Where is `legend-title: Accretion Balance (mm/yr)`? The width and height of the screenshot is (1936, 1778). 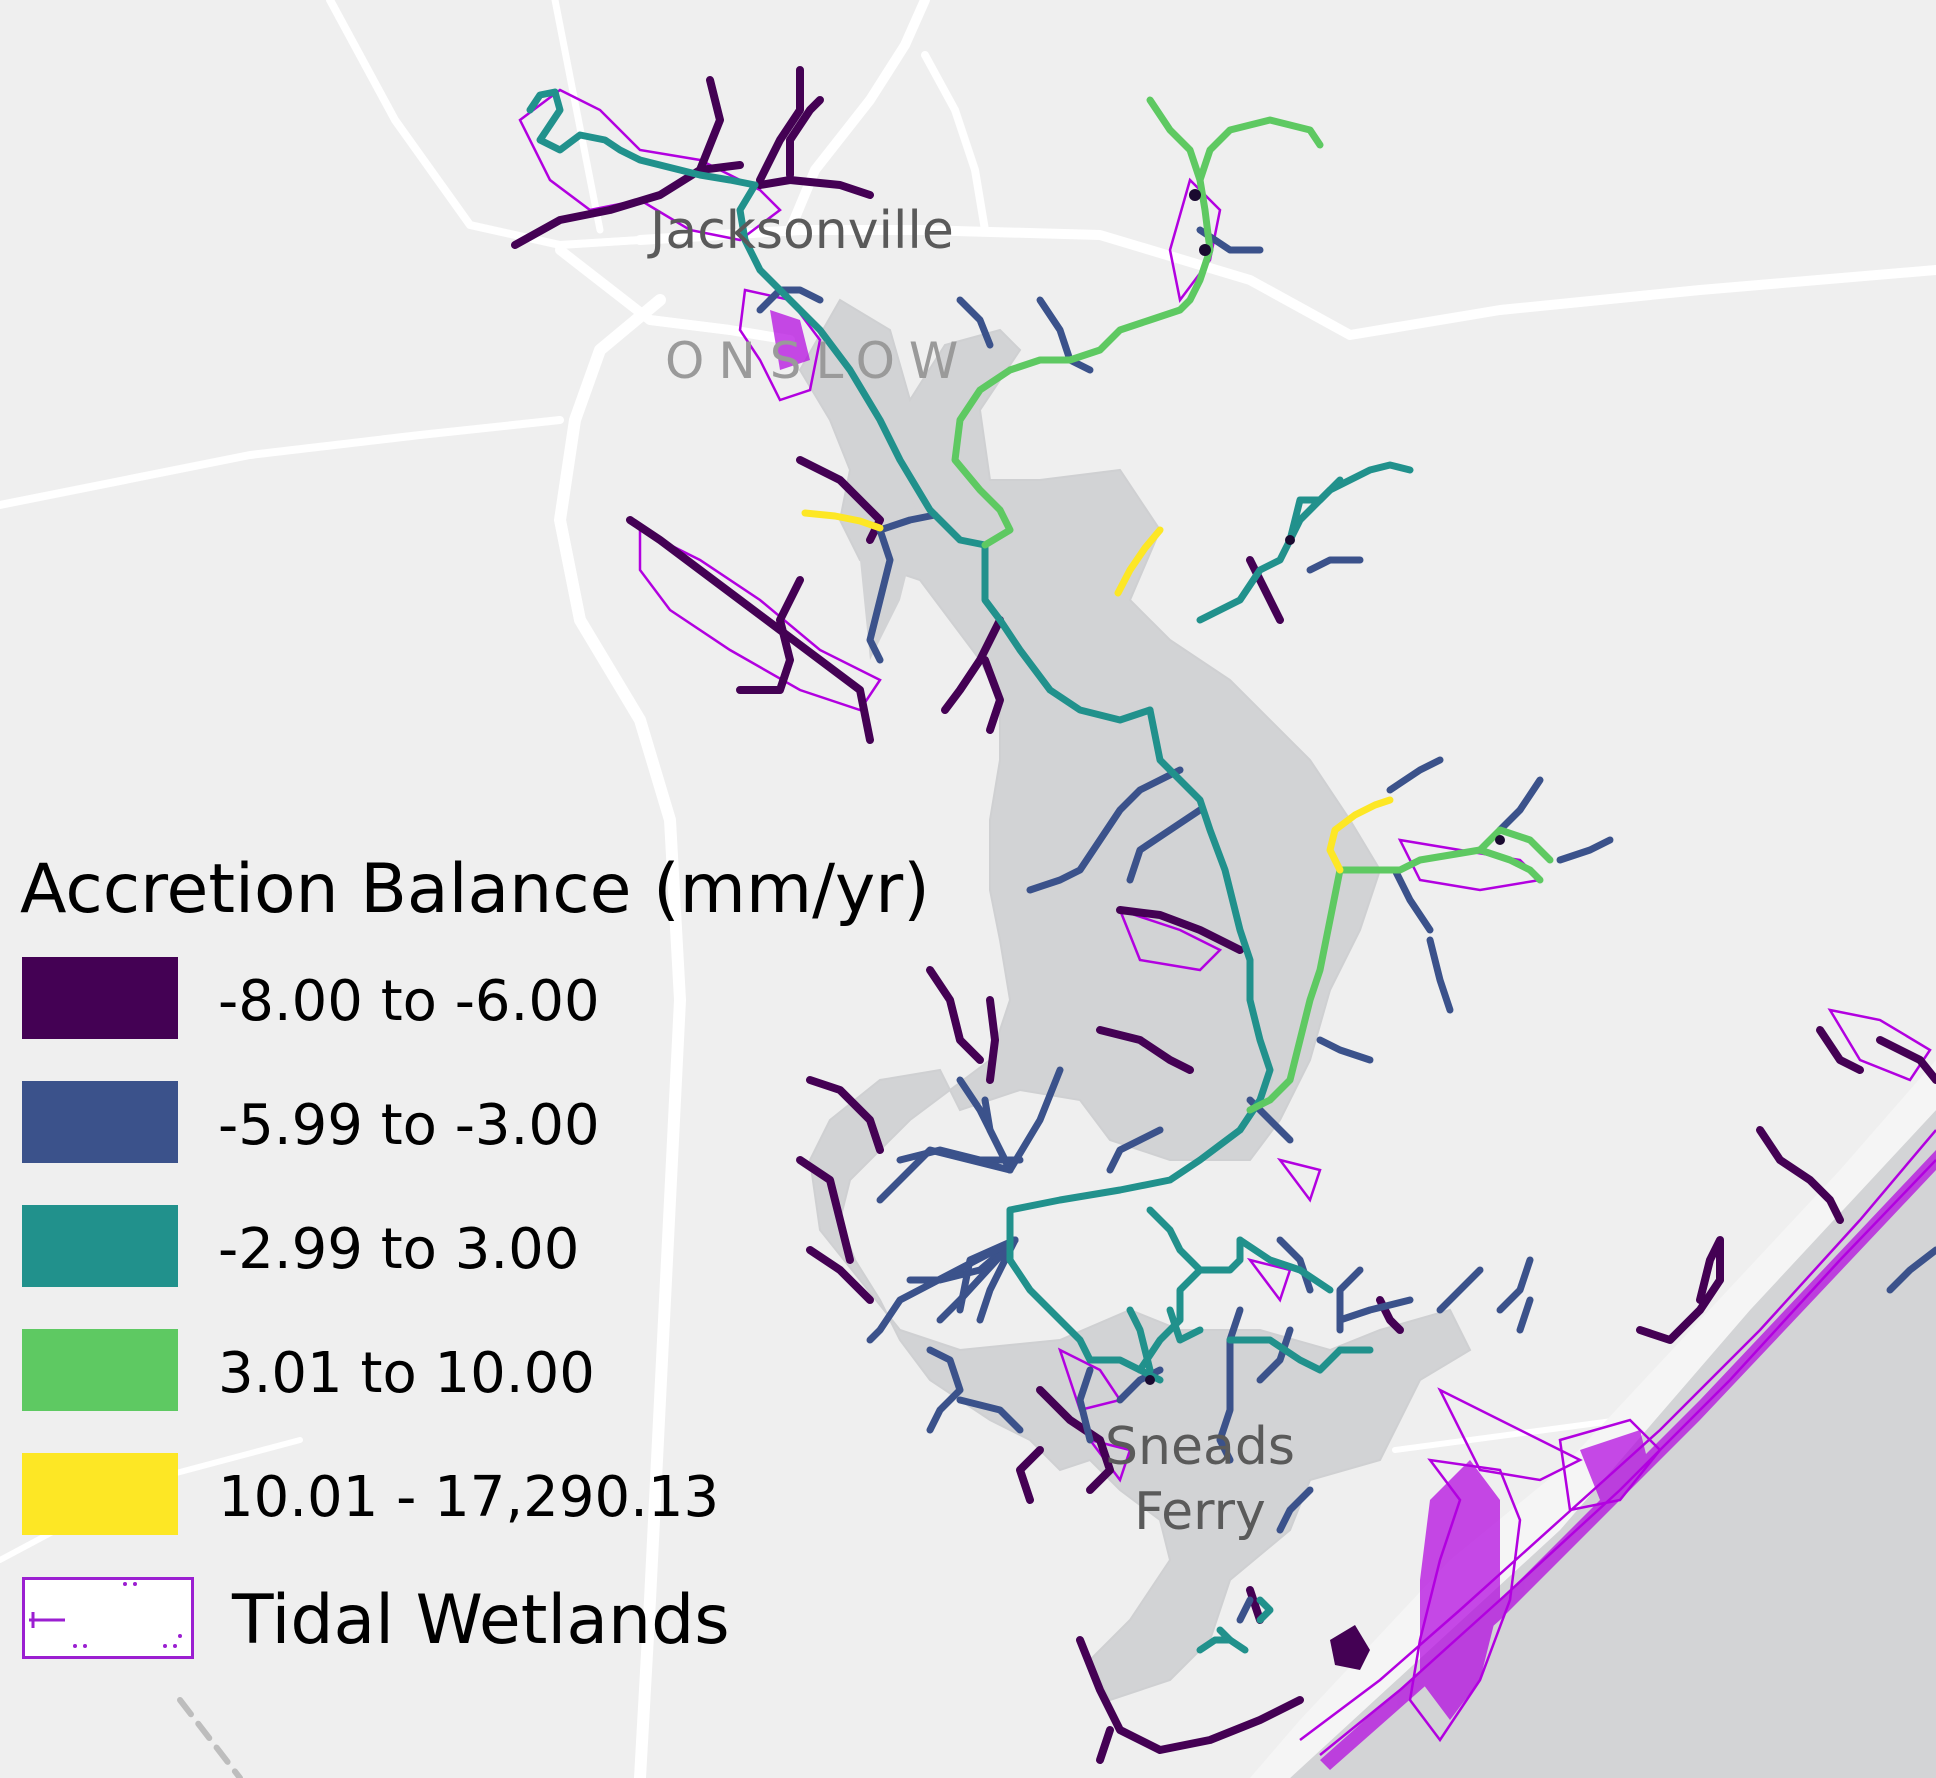 legend-title: Accretion Balance (mm/yr) is located at coordinates (475, 889).